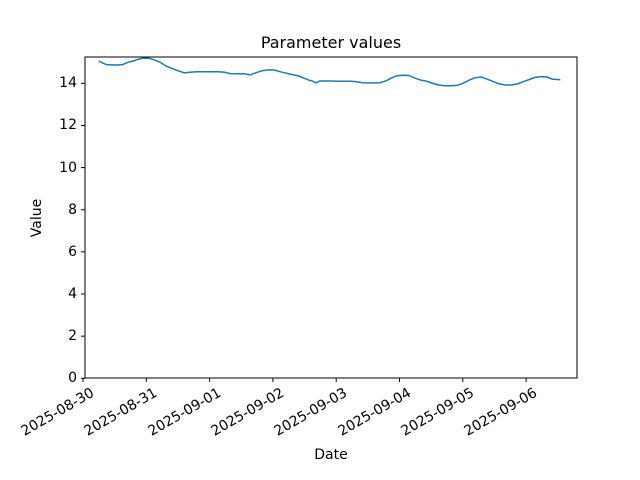 This screenshot has width=640, height=480. What do you see at coordinates (68, 83) in the screenshot?
I see `y-tick-label: 14` at bounding box center [68, 83].